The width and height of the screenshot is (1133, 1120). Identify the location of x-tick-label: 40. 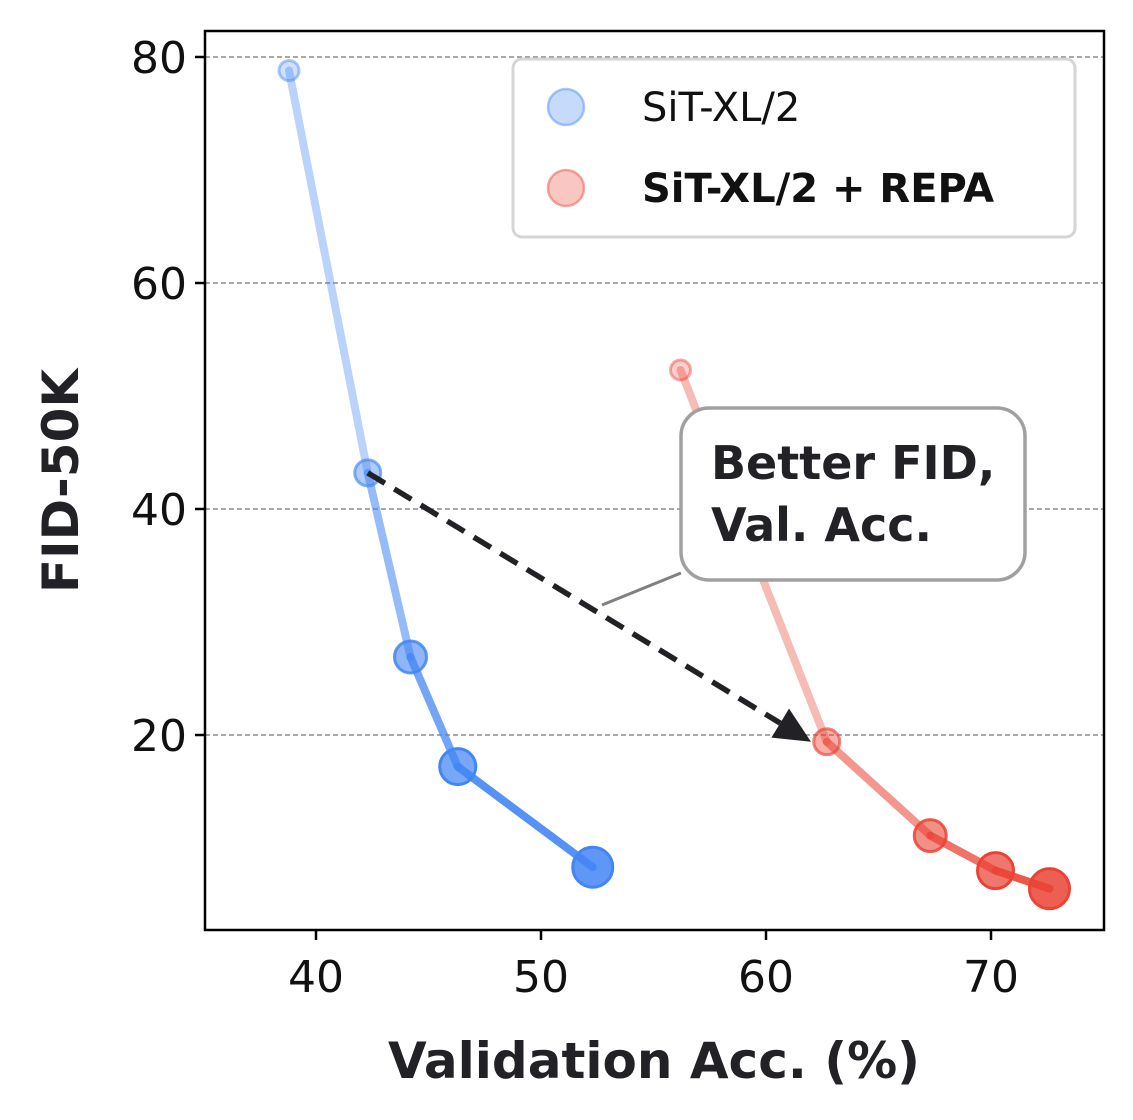
(316, 977).